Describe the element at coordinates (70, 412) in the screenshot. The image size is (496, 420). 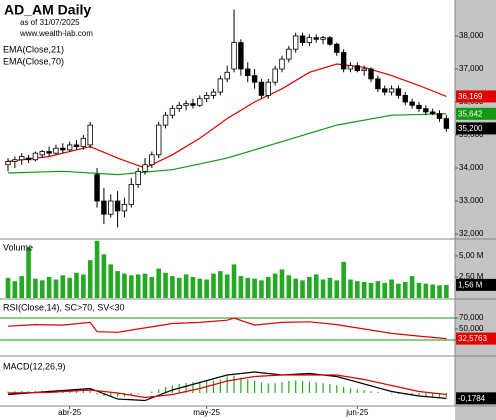
I see `x-tick-label: abr-25` at that location.